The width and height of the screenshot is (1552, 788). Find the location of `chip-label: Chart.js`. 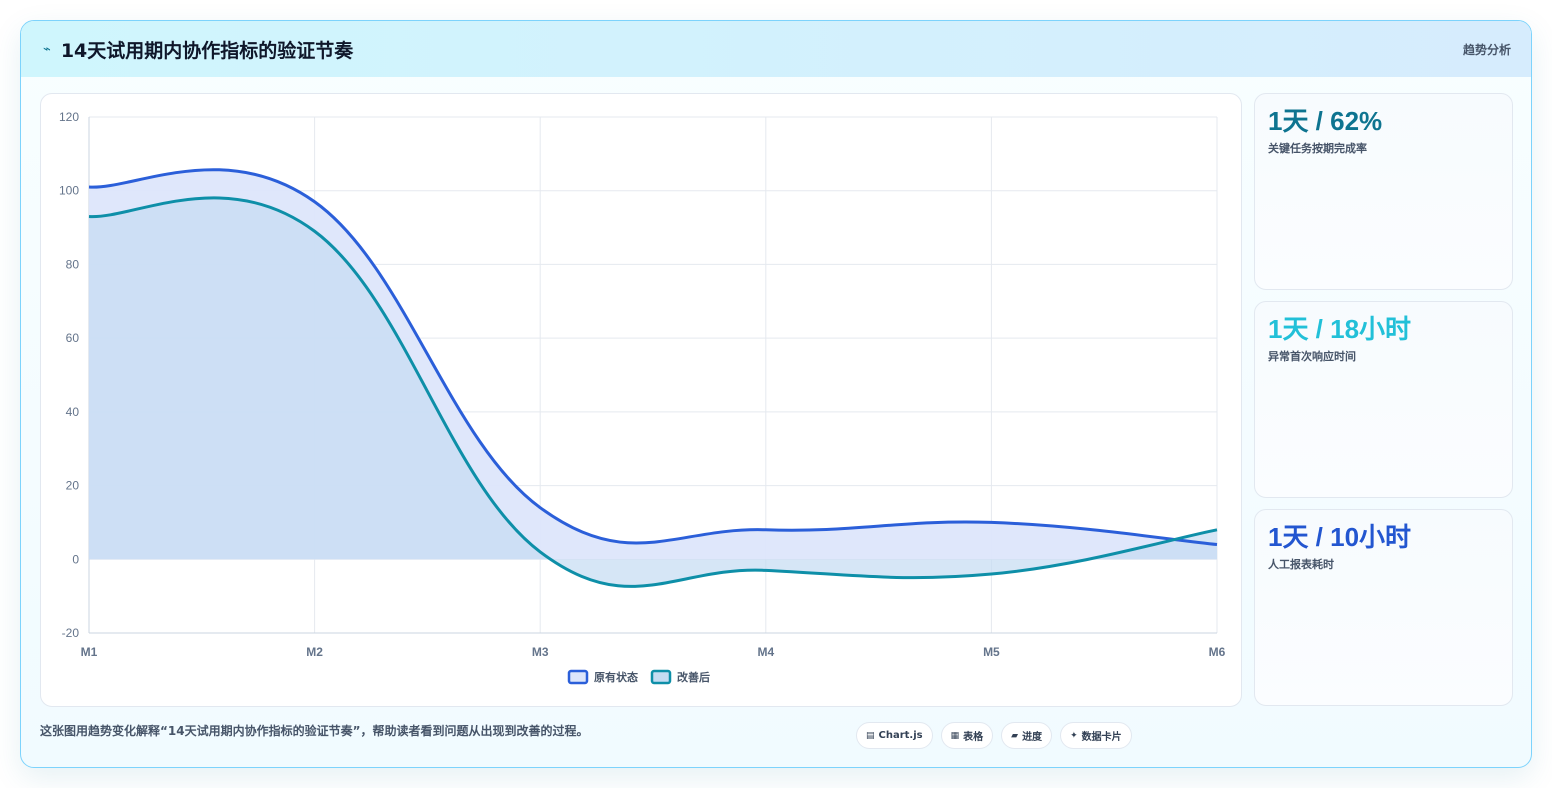

chip-label: Chart.js is located at coordinates (900, 735).